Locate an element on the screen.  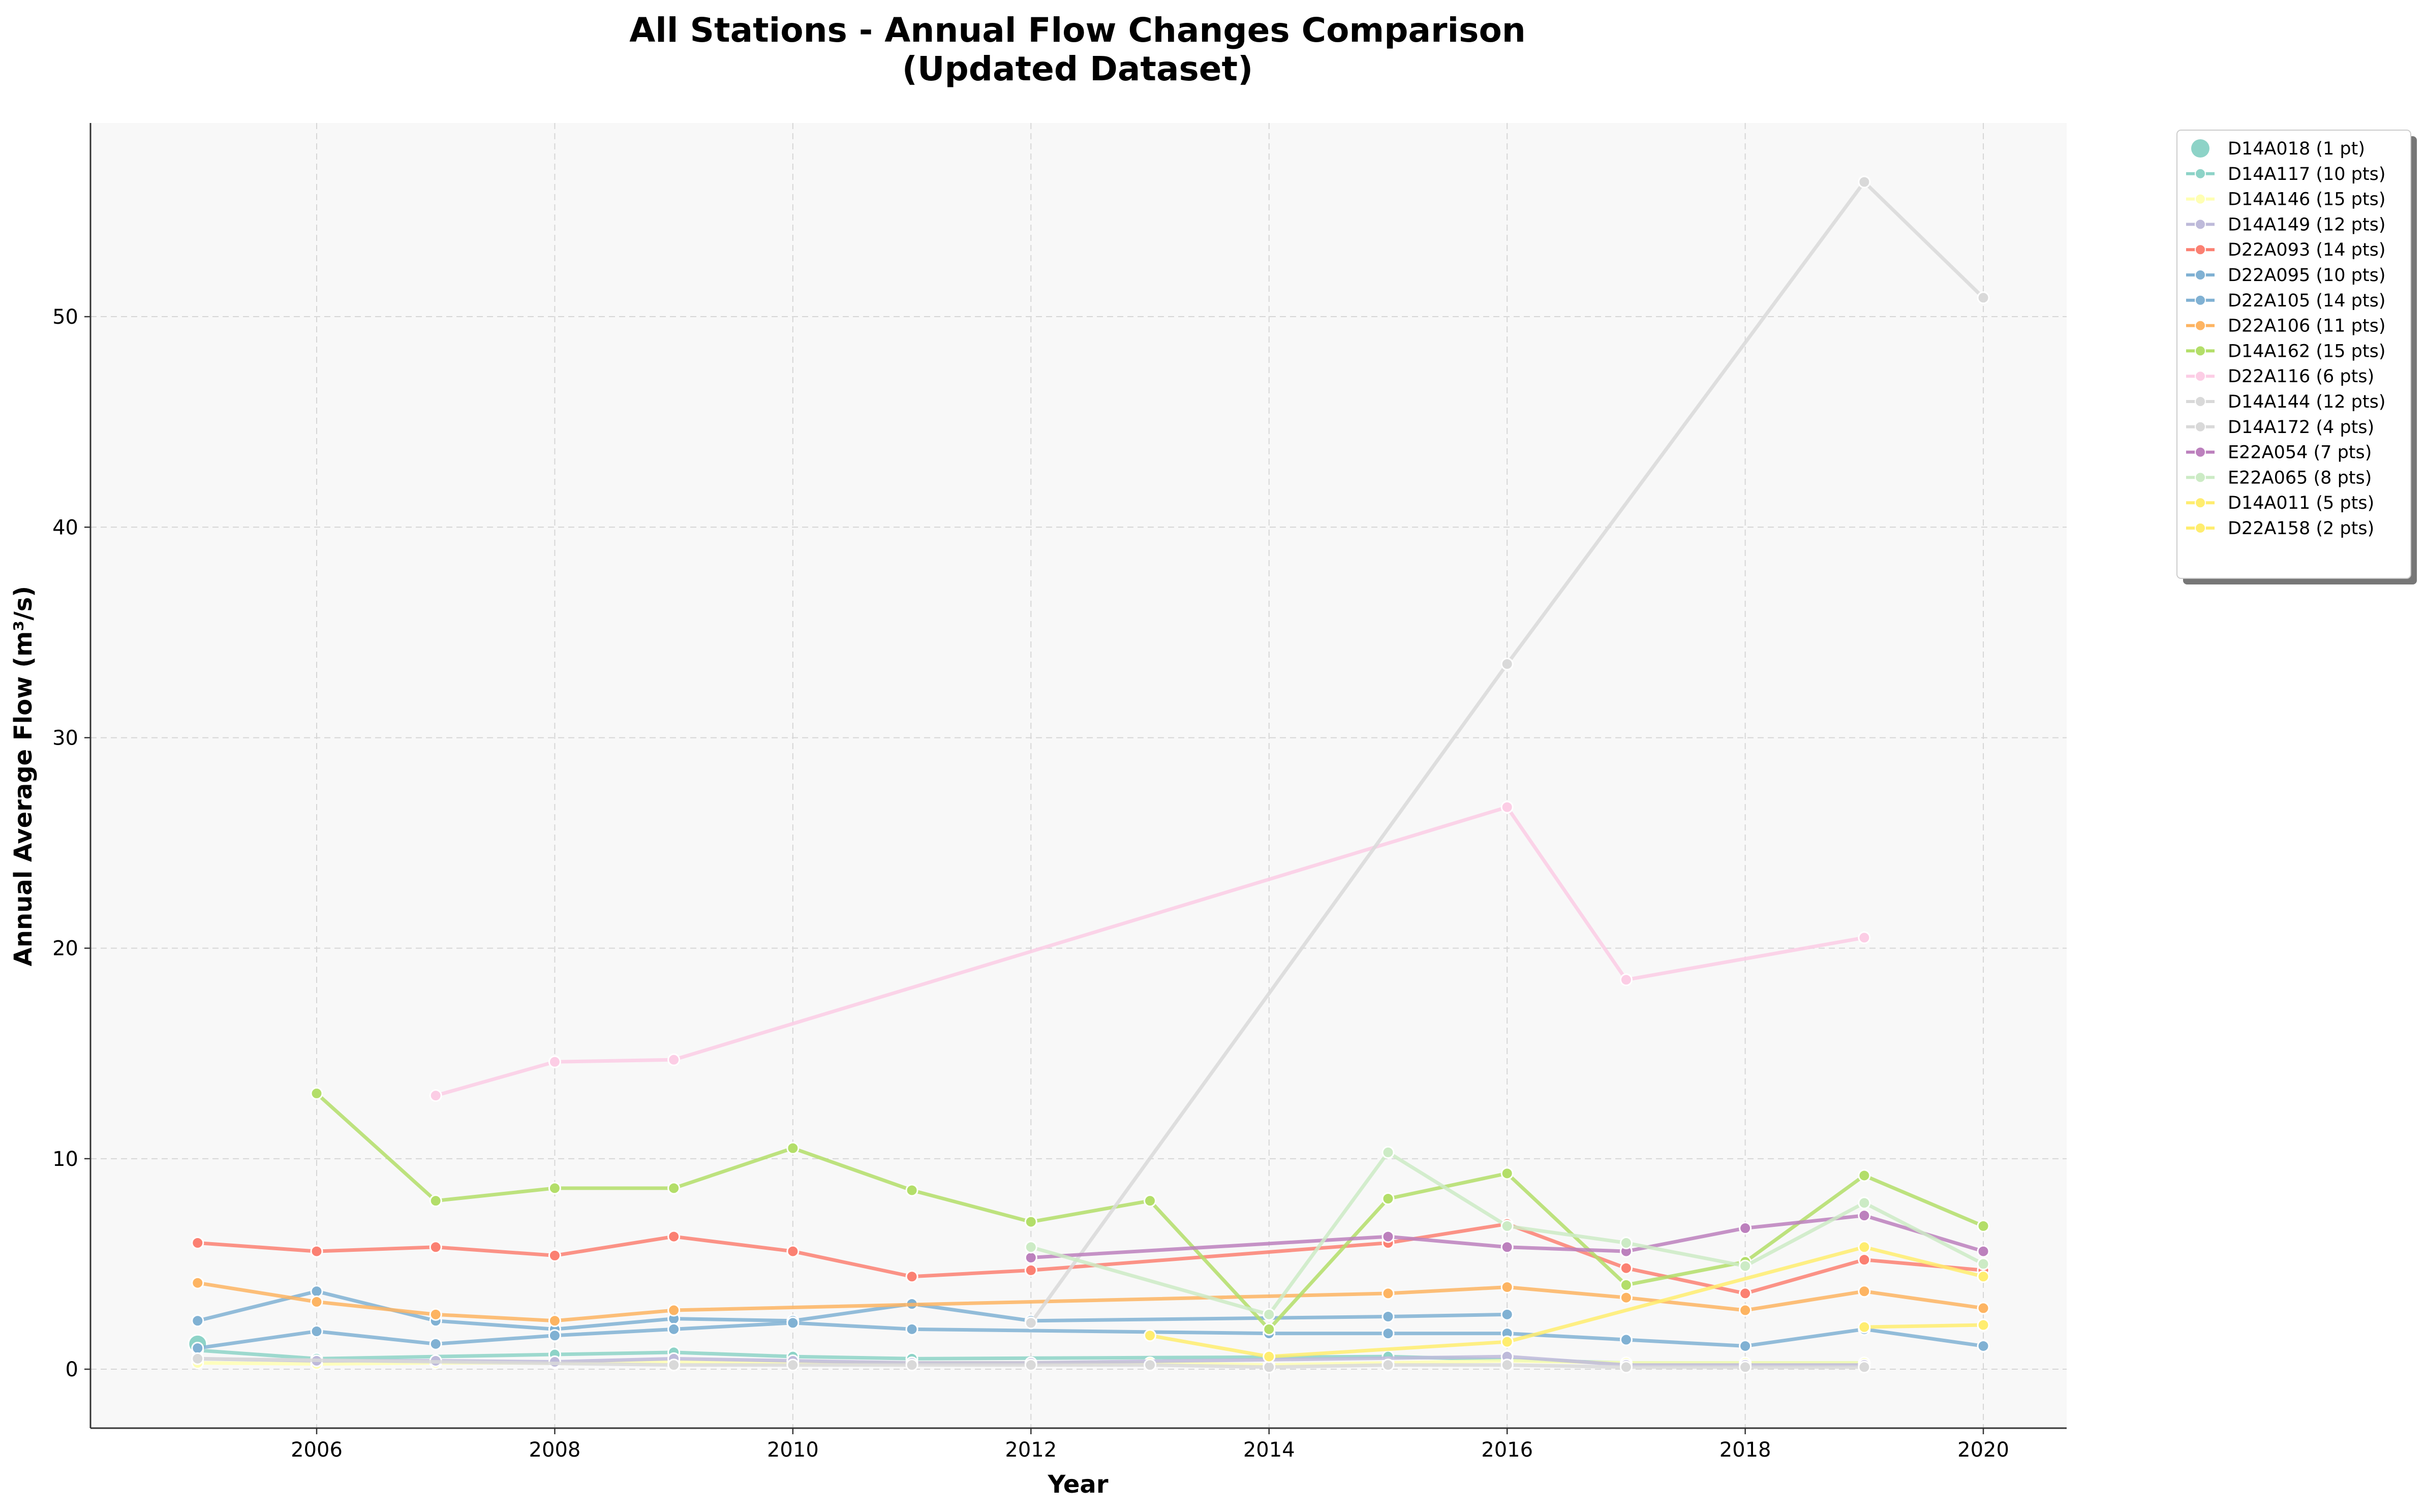
legend-entry: D14A149 (12 pts) is located at coordinates (2286, 224).